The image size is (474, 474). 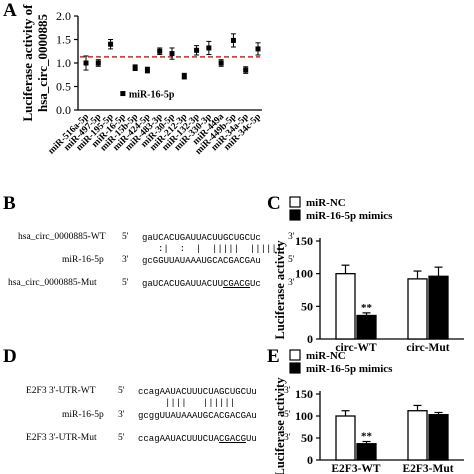 What do you see at coordinates (304, 241) in the screenshot?
I see `tick-label-c-y: 150` at bounding box center [304, 241].